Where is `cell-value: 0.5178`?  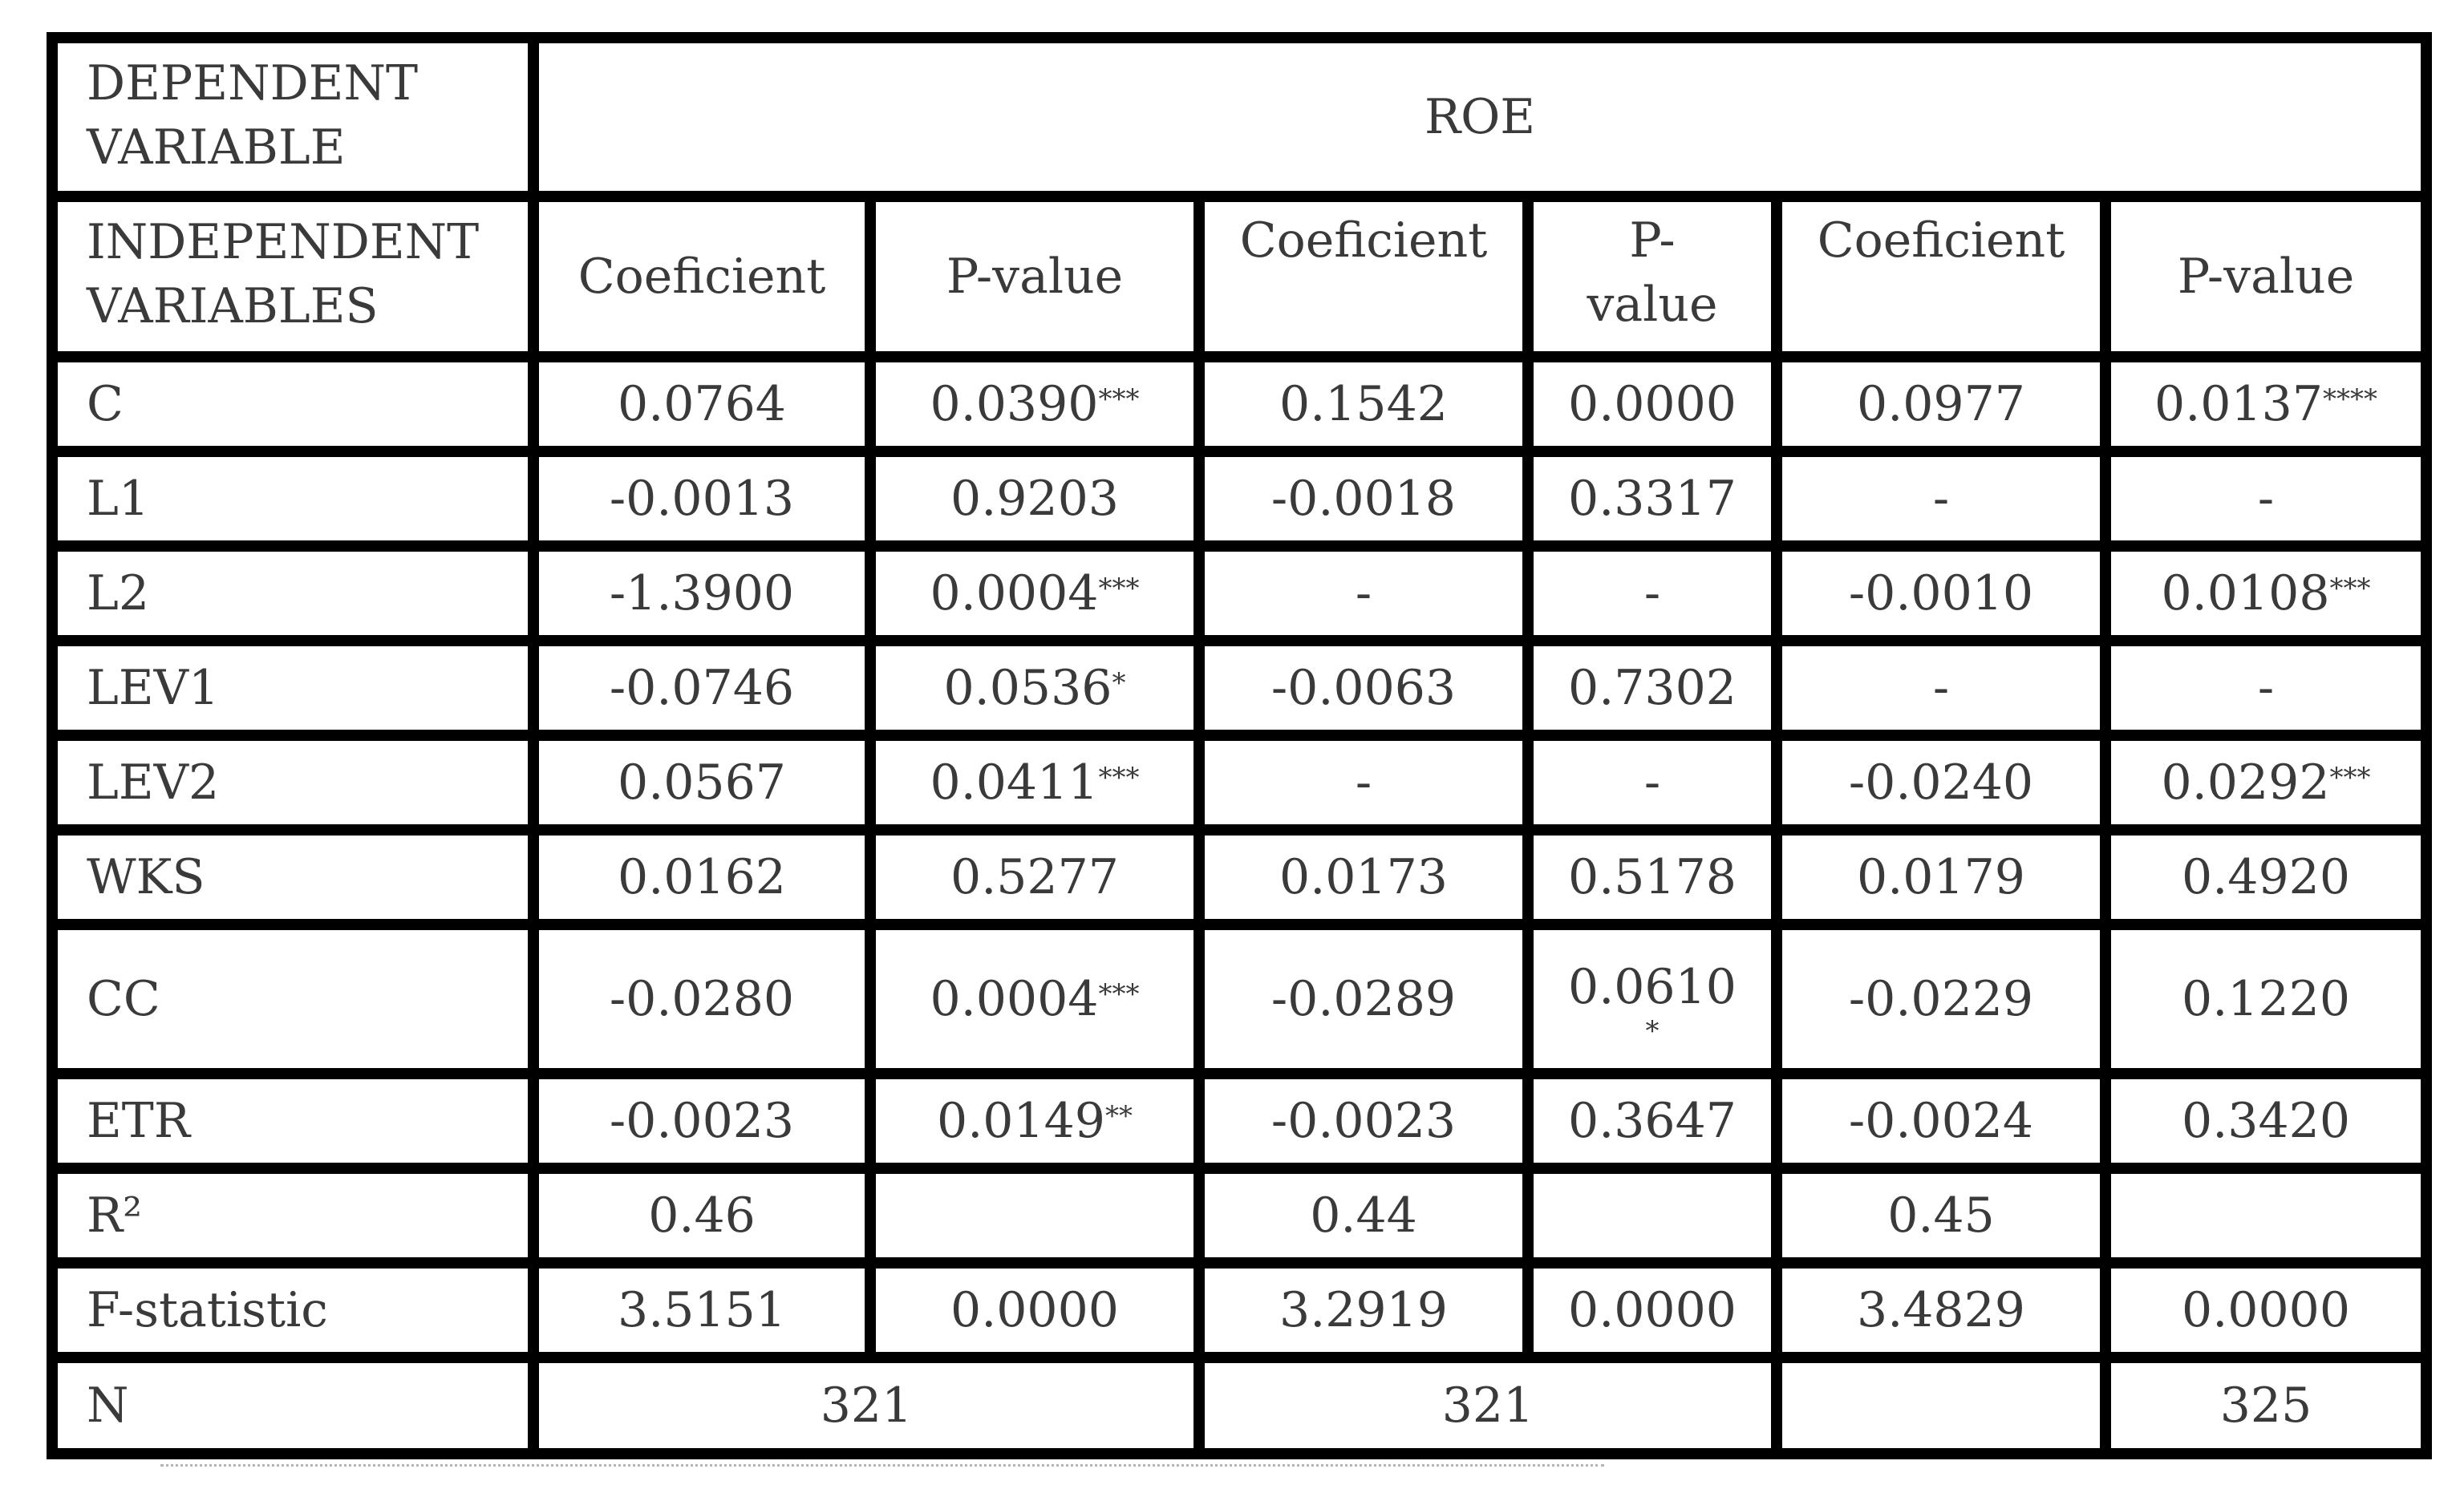 cell-value: 0.5178 is located at coordinates (1652, 877).